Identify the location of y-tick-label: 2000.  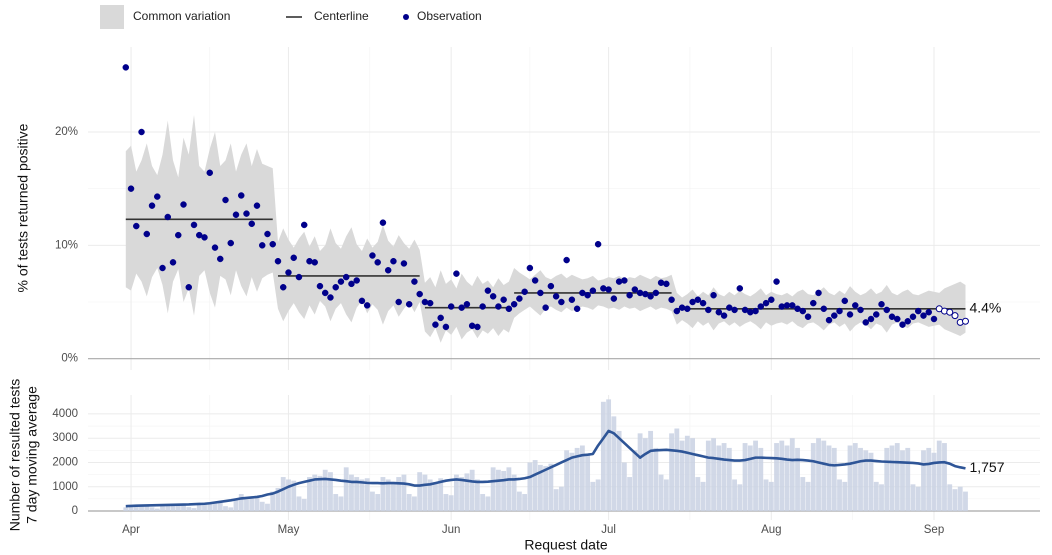
(65, 463).